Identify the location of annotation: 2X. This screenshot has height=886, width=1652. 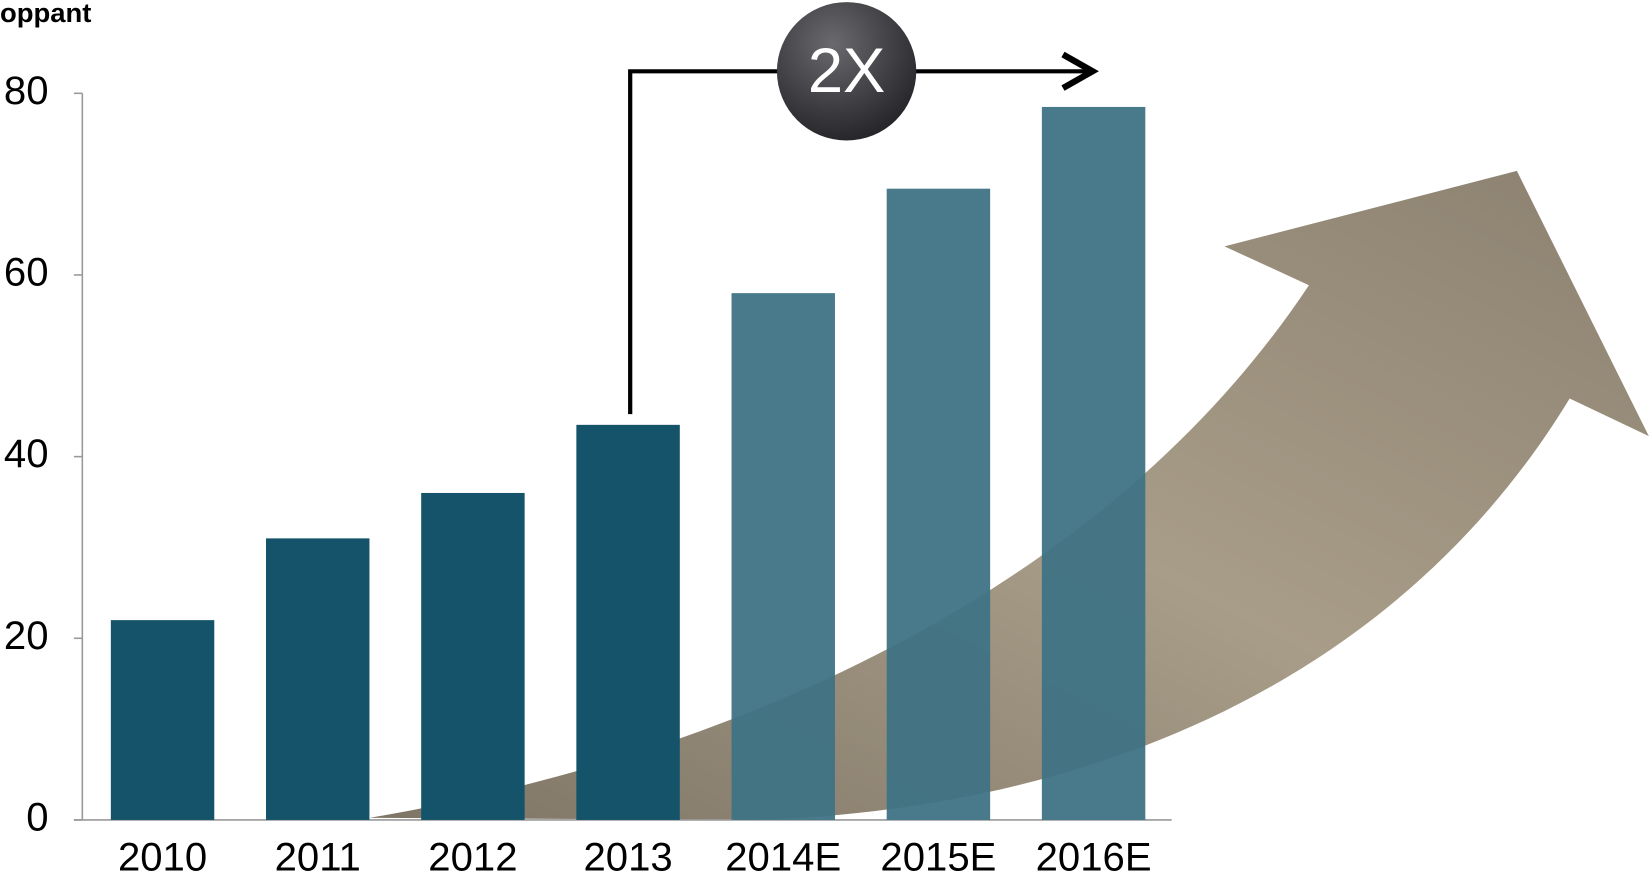
(846, 71).